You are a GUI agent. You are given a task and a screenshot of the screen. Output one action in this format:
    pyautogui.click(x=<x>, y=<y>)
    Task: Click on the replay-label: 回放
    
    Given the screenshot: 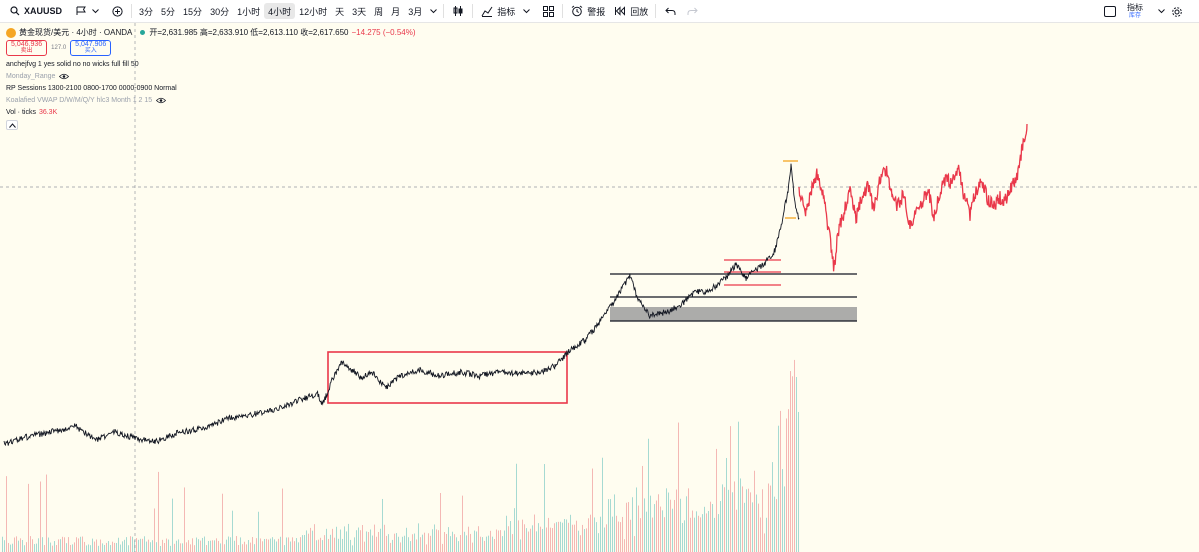 What is the action you would take?
    pyautogui.click(x=639, y=11)
    